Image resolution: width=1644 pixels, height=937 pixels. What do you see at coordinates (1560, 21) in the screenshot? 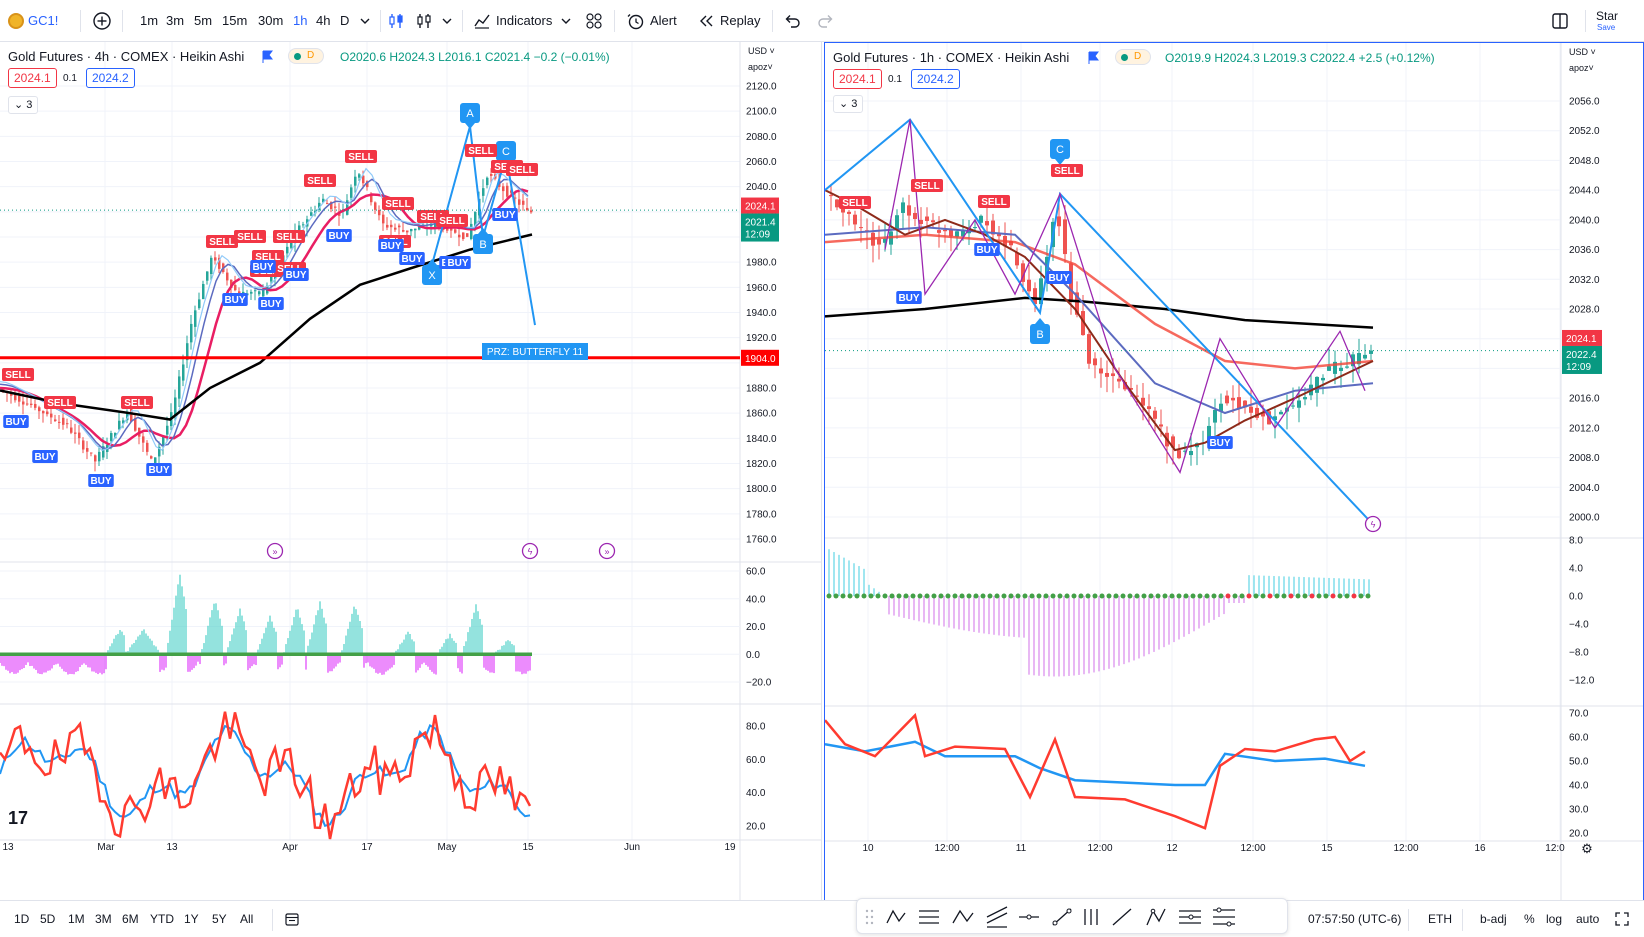
I see `layout-split-icon` at bounding box center [1560, 21].